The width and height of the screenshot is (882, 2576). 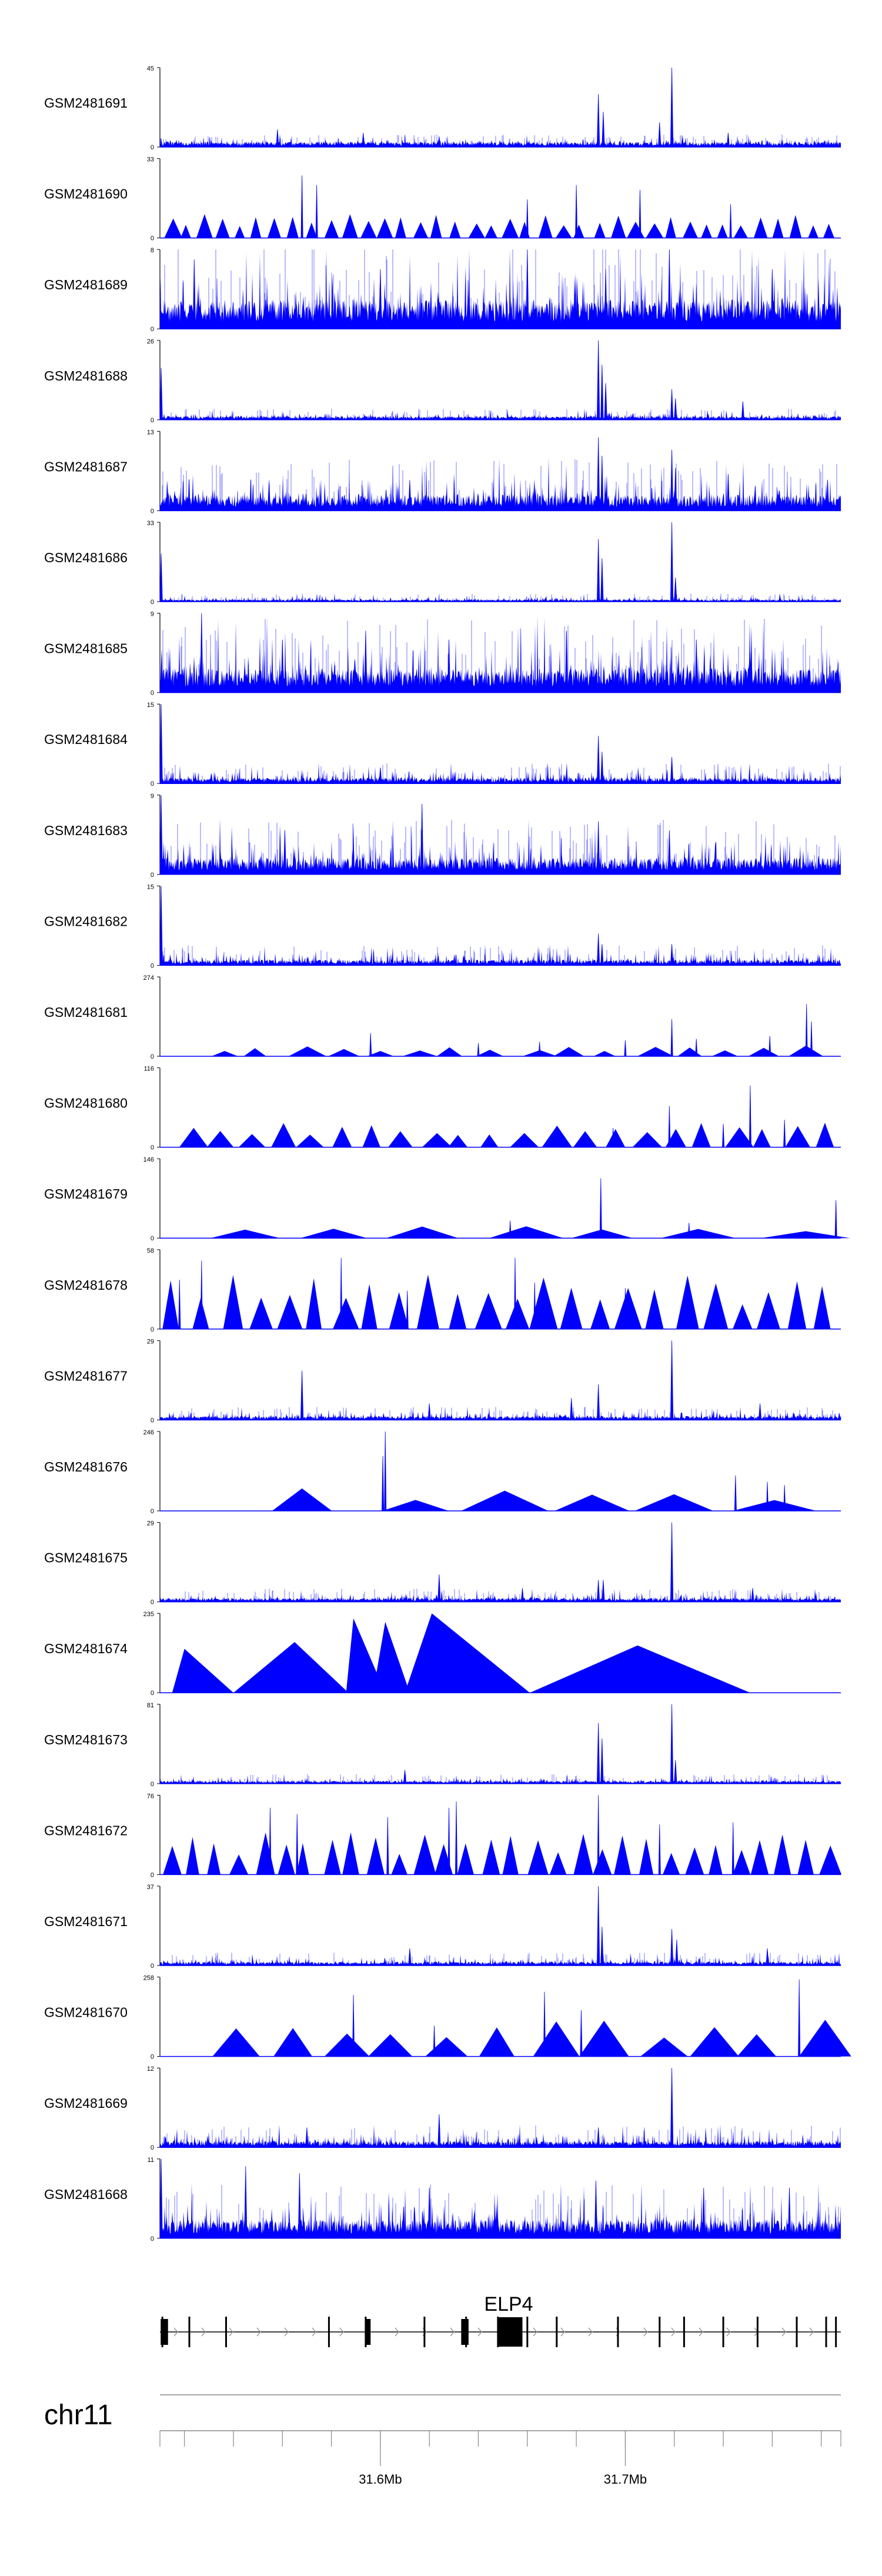 I want to click on y-max-label: 81, so click(x=150, y=1705).